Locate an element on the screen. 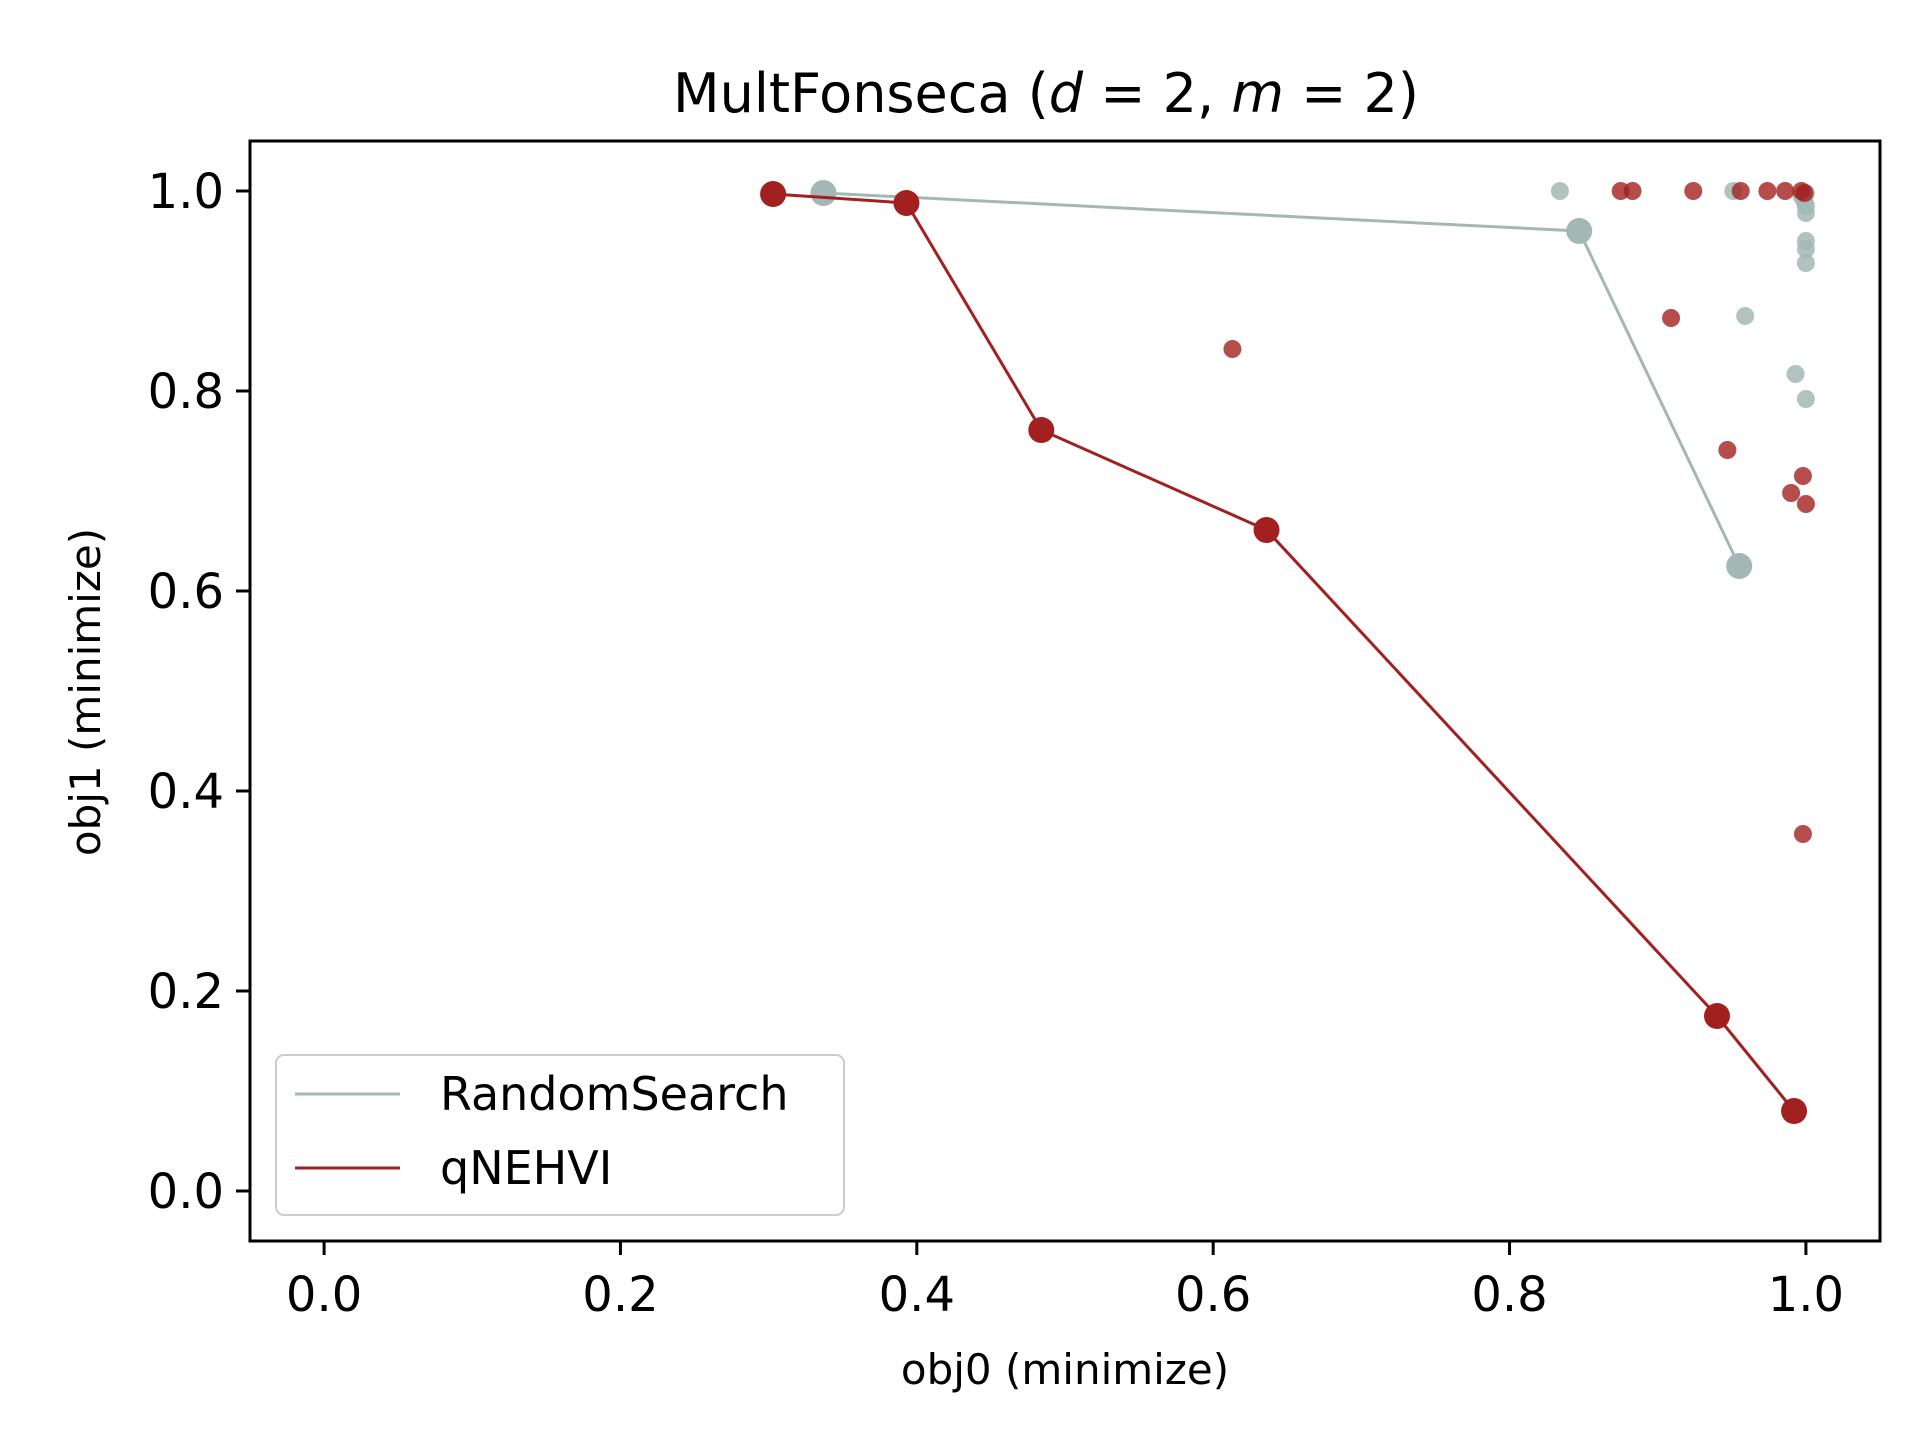 Image resolution: width=1920 pixels, height=1440 pixels. x-tick-label-4: 0.8 is located at coordinates (1509, 1295).